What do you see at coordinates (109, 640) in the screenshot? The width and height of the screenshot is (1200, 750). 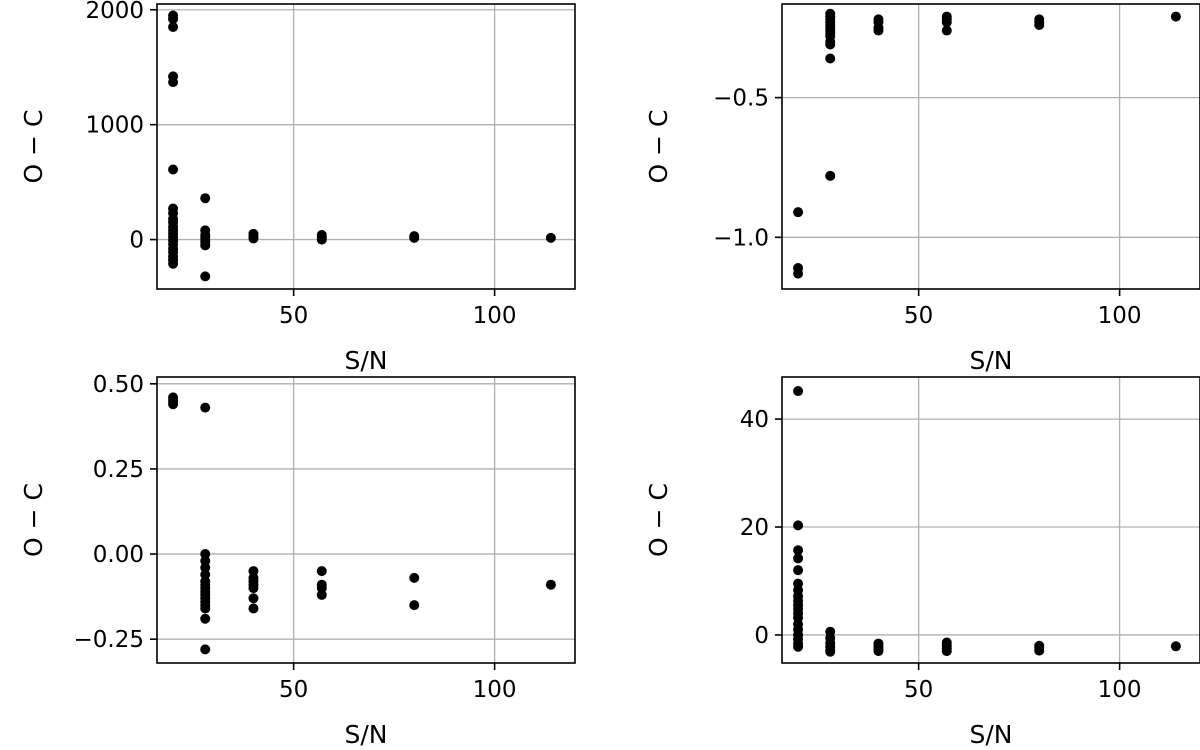 I see `y-tick-label: −0.25` at bounding box center [109, 640].